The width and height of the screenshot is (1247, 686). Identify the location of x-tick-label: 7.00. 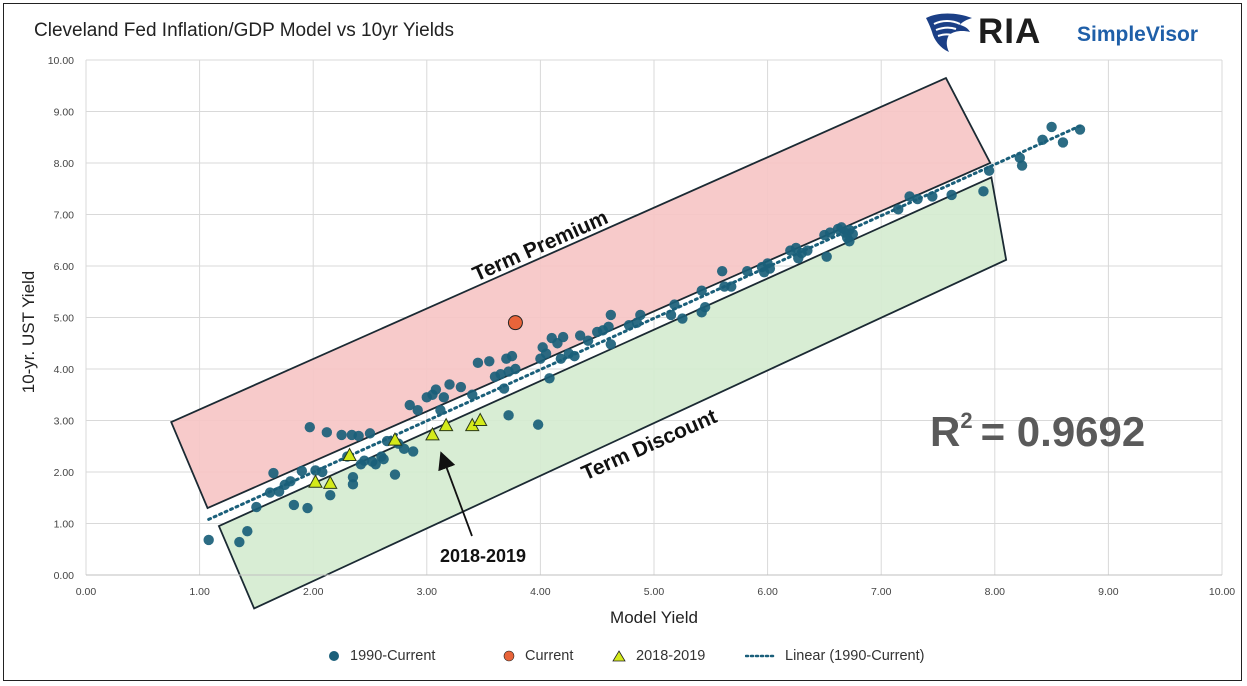
(881, 592).